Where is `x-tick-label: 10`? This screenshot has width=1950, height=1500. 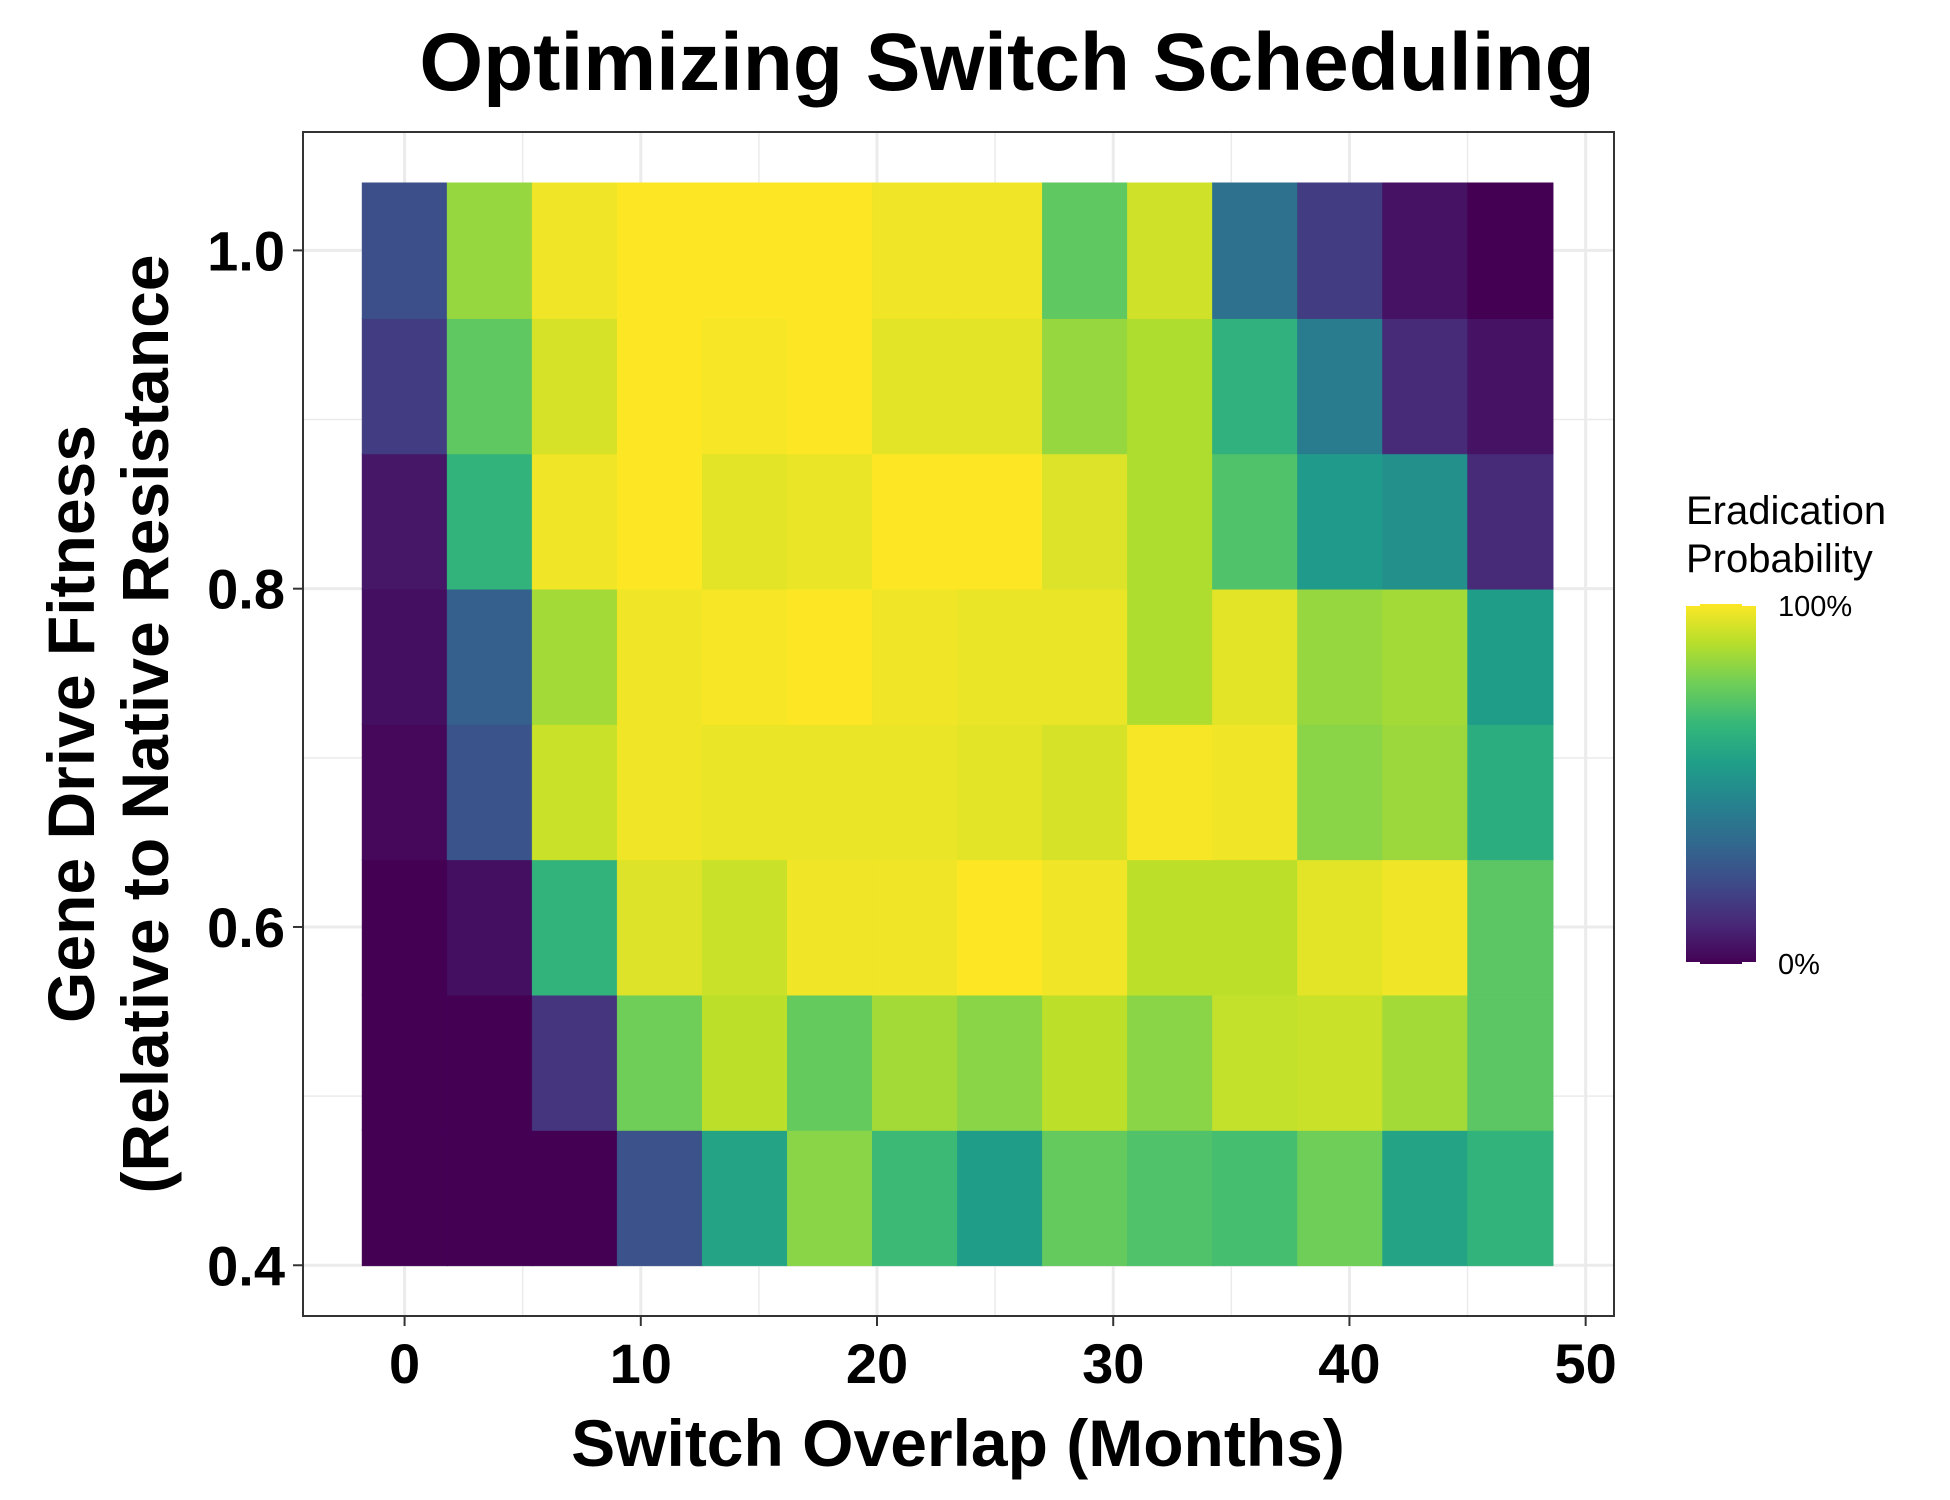 x-tick-label: 10 is located at coordinates (641, 1363).